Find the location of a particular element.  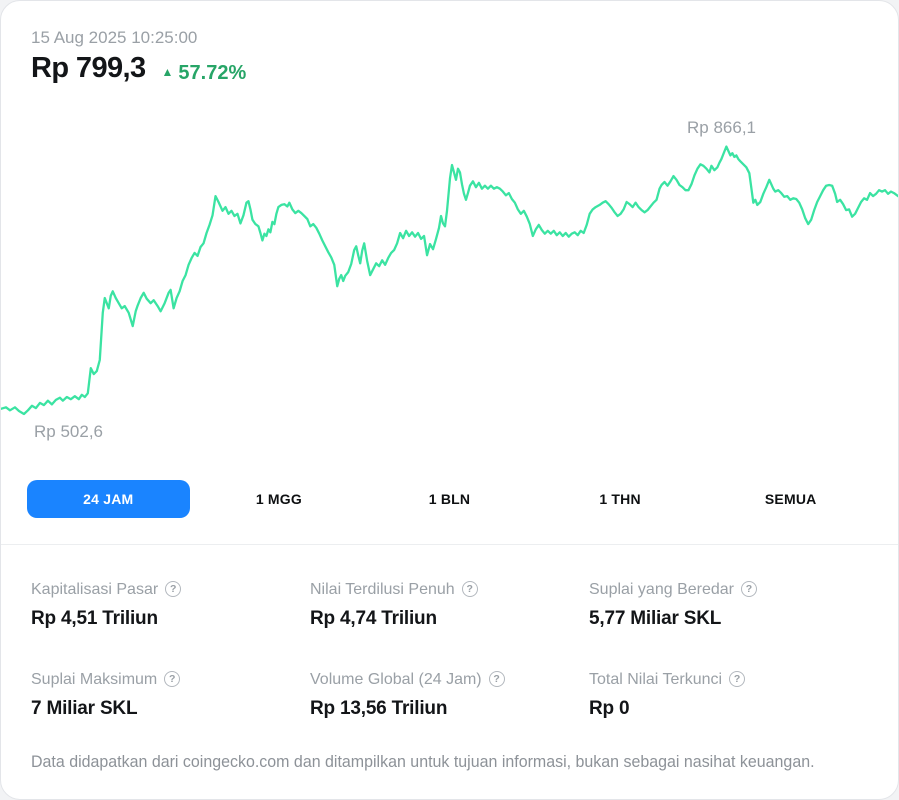

stat-label: Suplai Maksimum? is located at coordinates (170, 679).